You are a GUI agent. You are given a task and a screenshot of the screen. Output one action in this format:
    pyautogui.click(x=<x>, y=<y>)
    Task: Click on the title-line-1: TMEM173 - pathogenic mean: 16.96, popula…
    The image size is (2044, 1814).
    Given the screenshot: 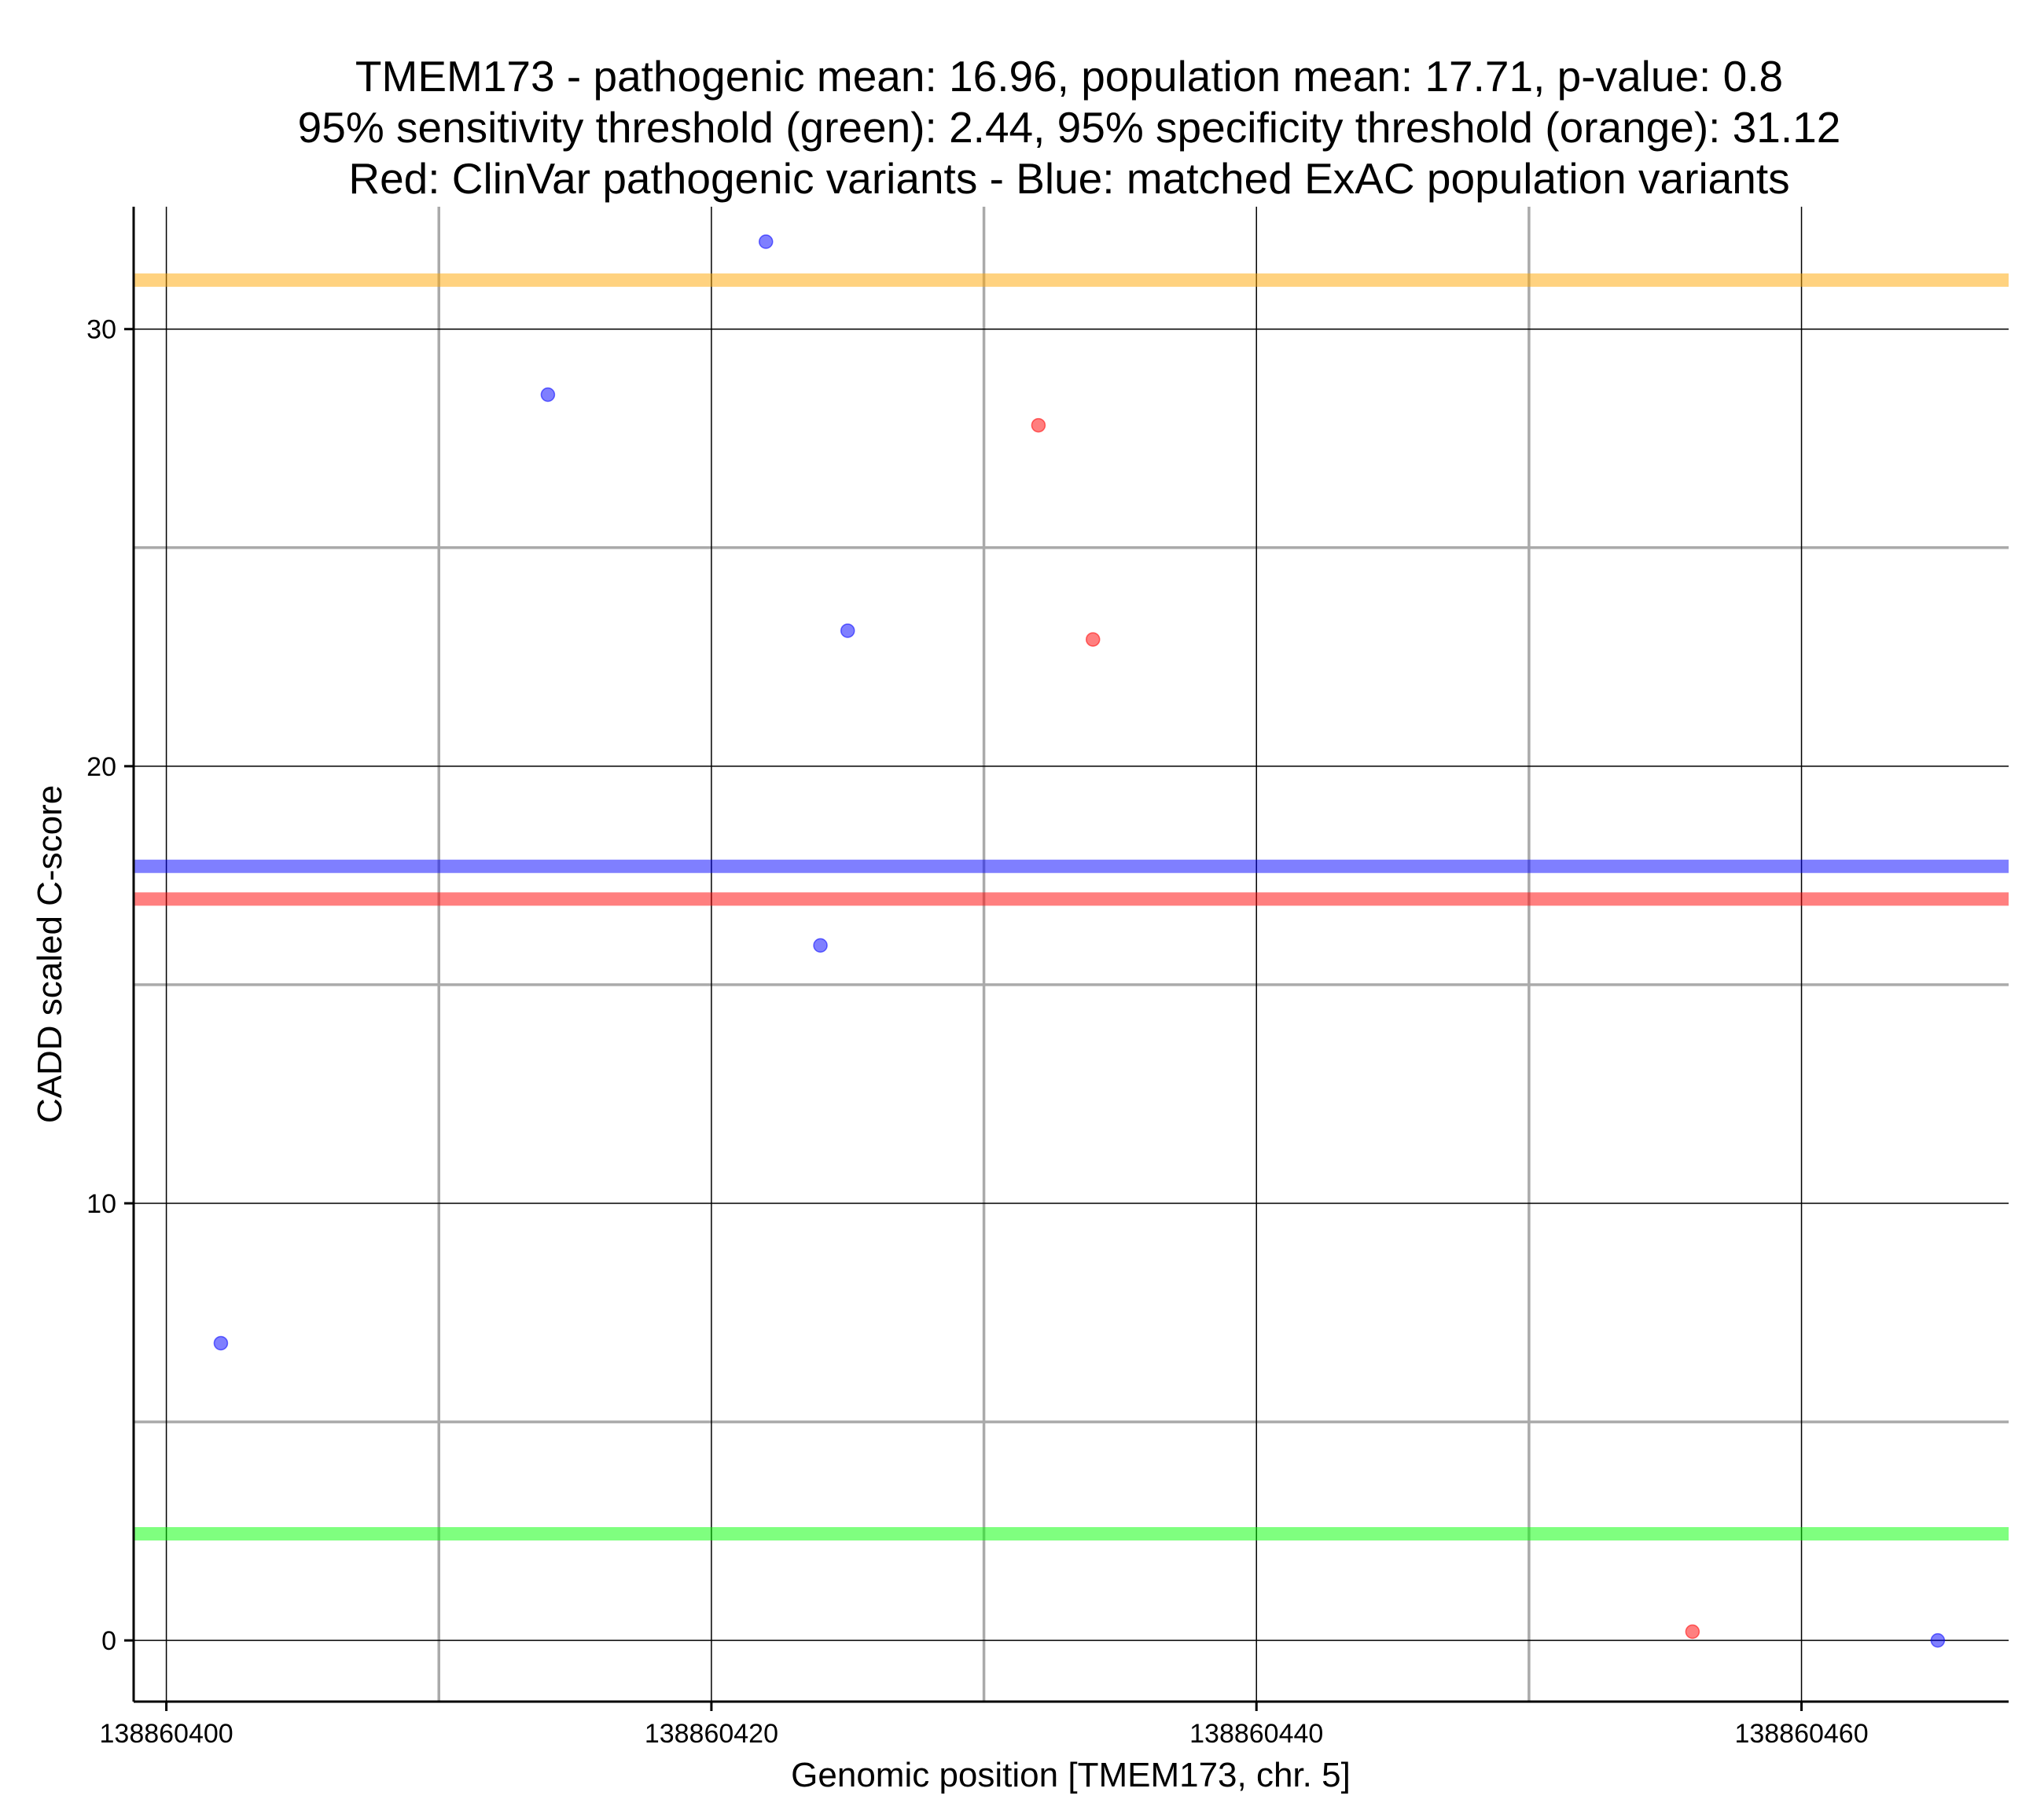 What is the action you would take?
    pyautogui.click(x=1069, y=76)
    